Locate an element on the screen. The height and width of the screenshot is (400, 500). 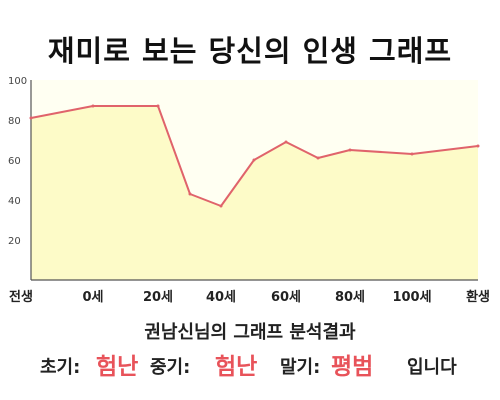
early-value: 험난 is located at coordinates (117, 367).